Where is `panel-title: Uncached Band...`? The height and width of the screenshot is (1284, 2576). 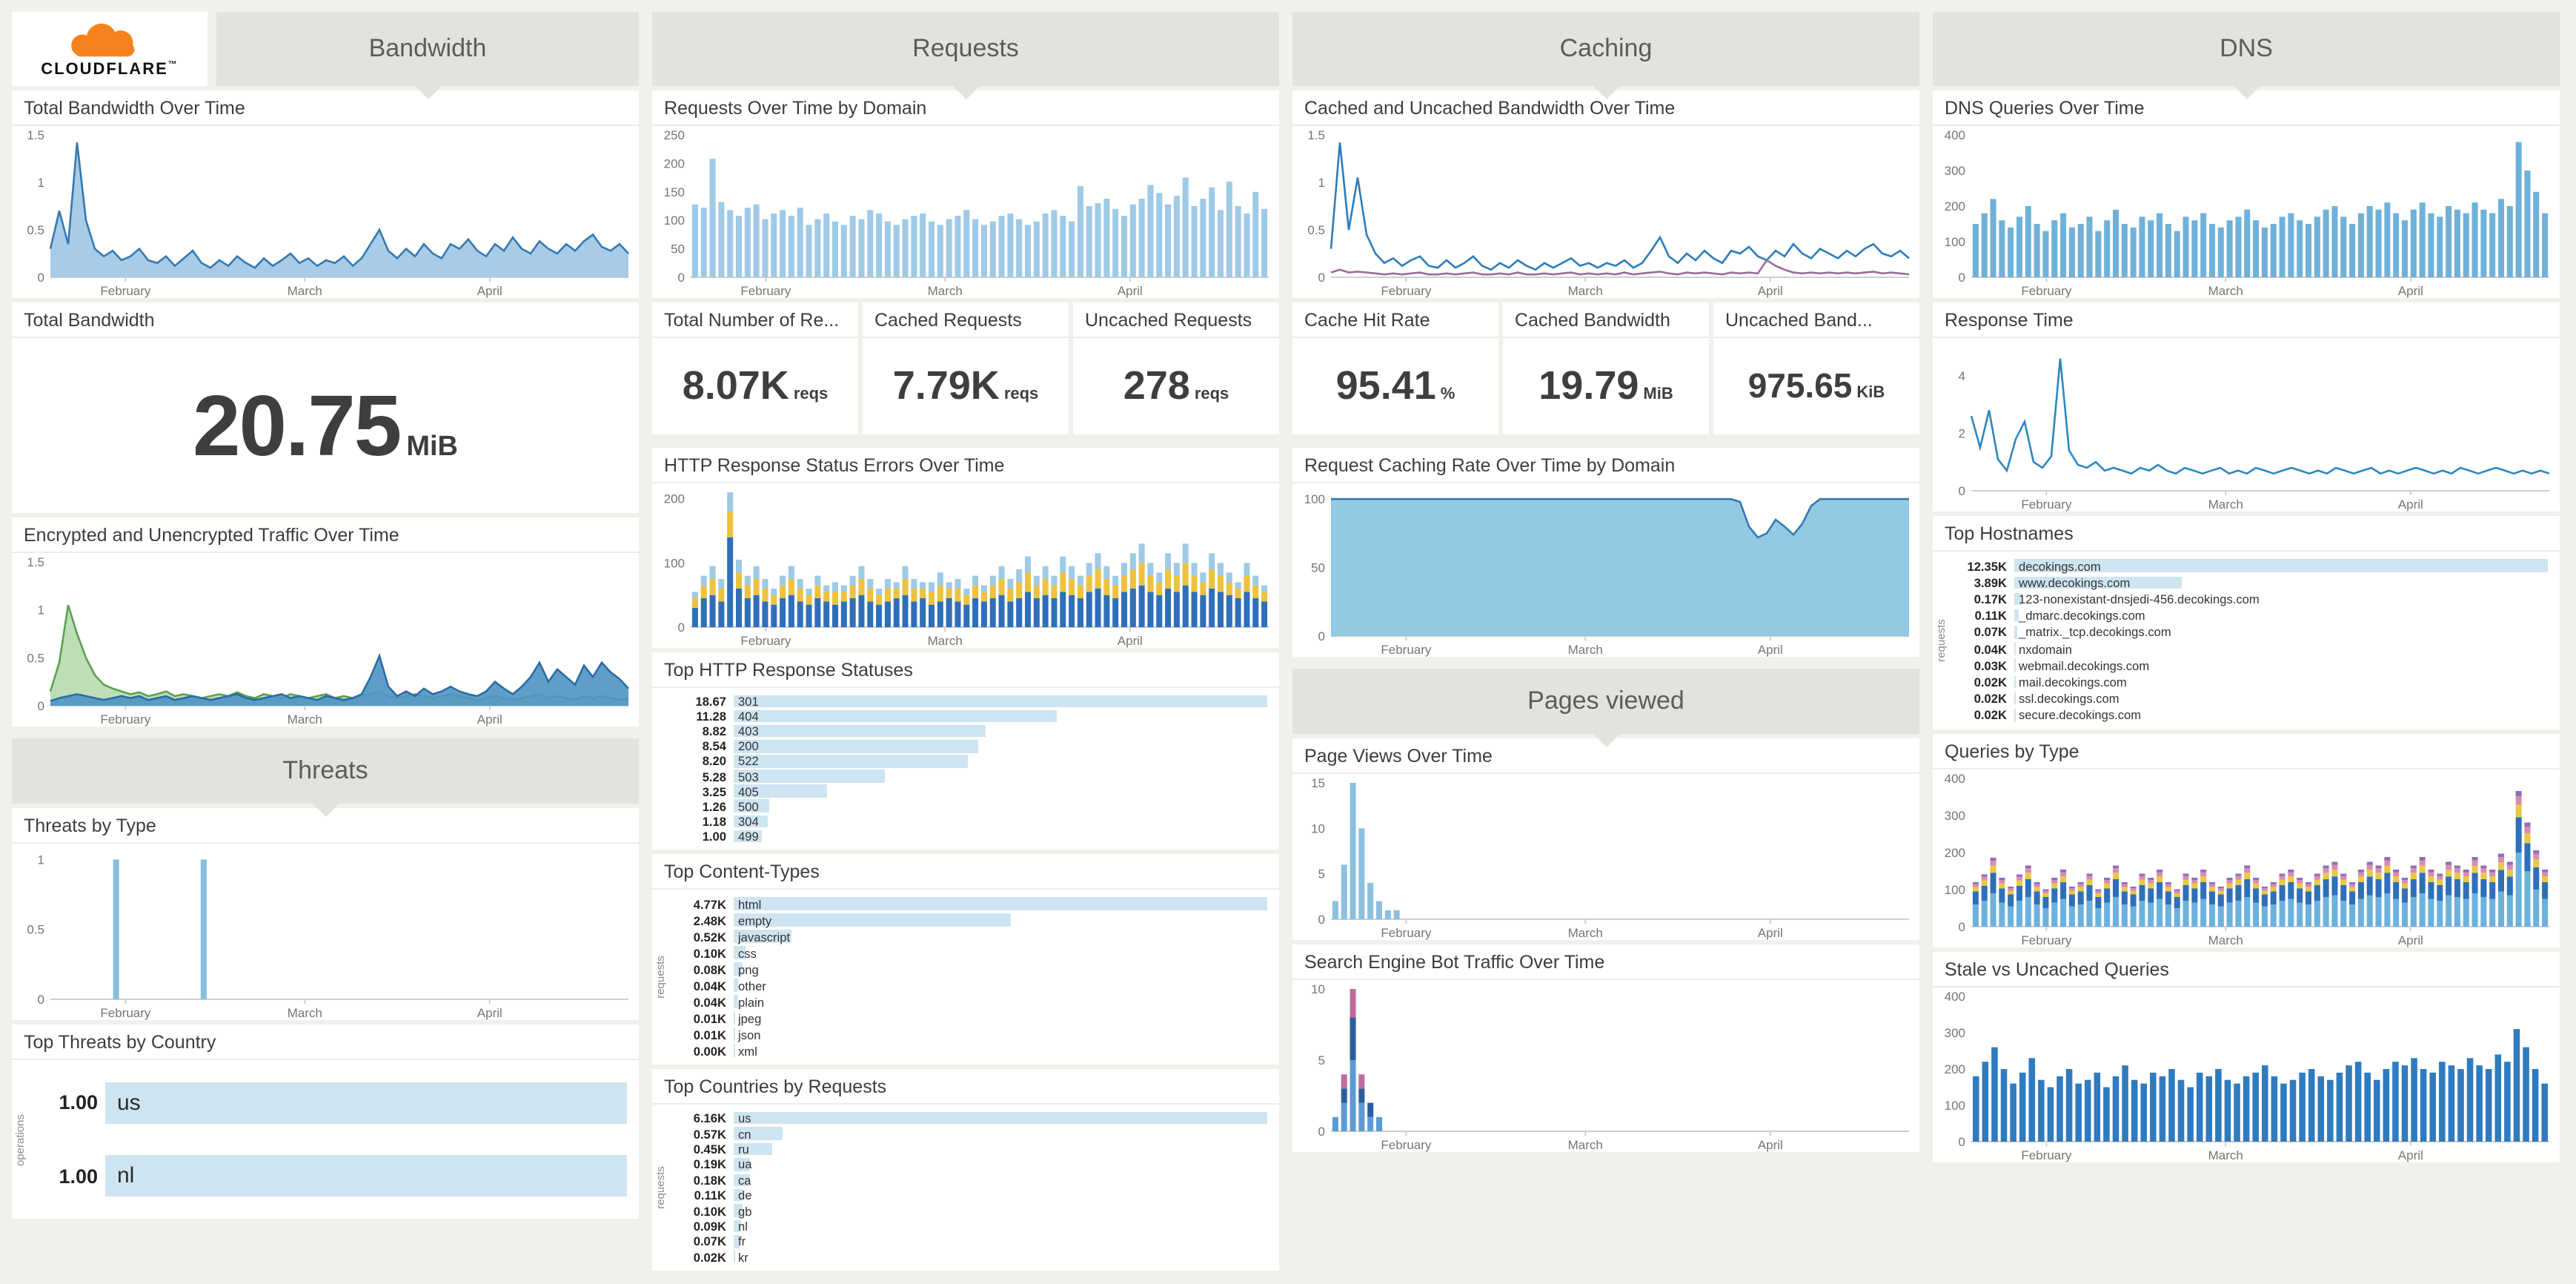
panel-title: Uncached Band... is located at coordinates (1816, 320).